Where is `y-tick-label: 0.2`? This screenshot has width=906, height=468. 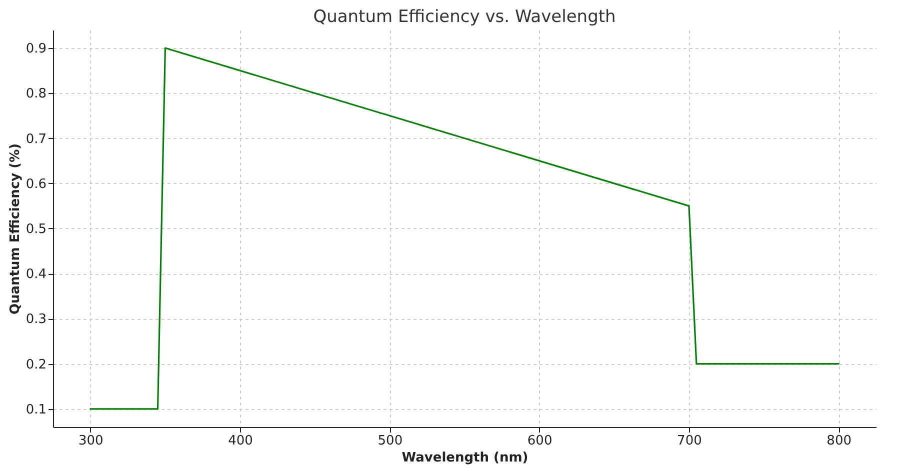
y-tick-label: 0.2 is located at coordinates (36, 364).